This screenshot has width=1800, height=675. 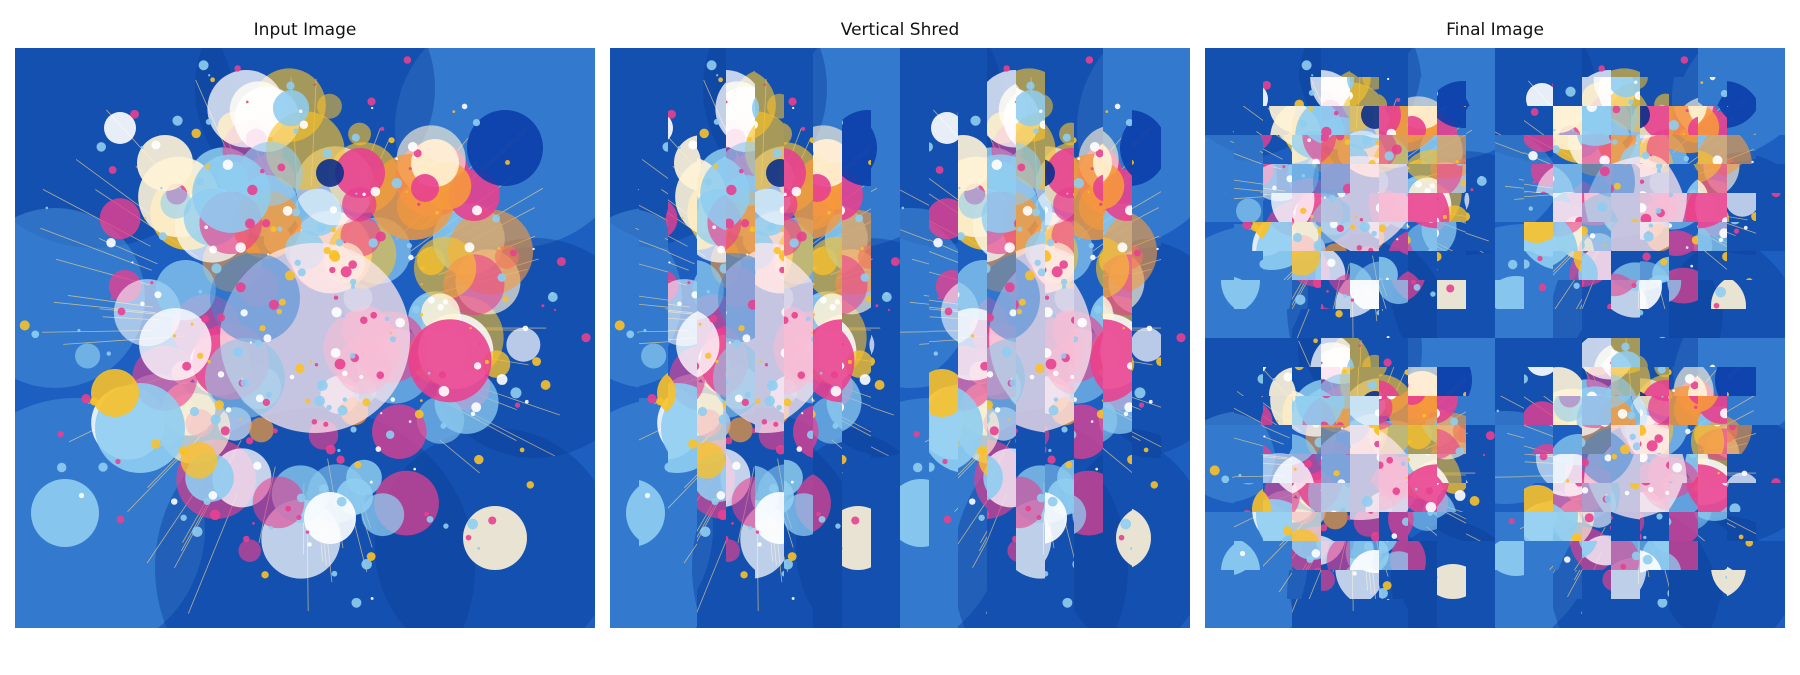 What do you see at coordinates (305, 30) in the screenshot?
I see `input-image-title: Input Image` at bounding box center [305, 30].